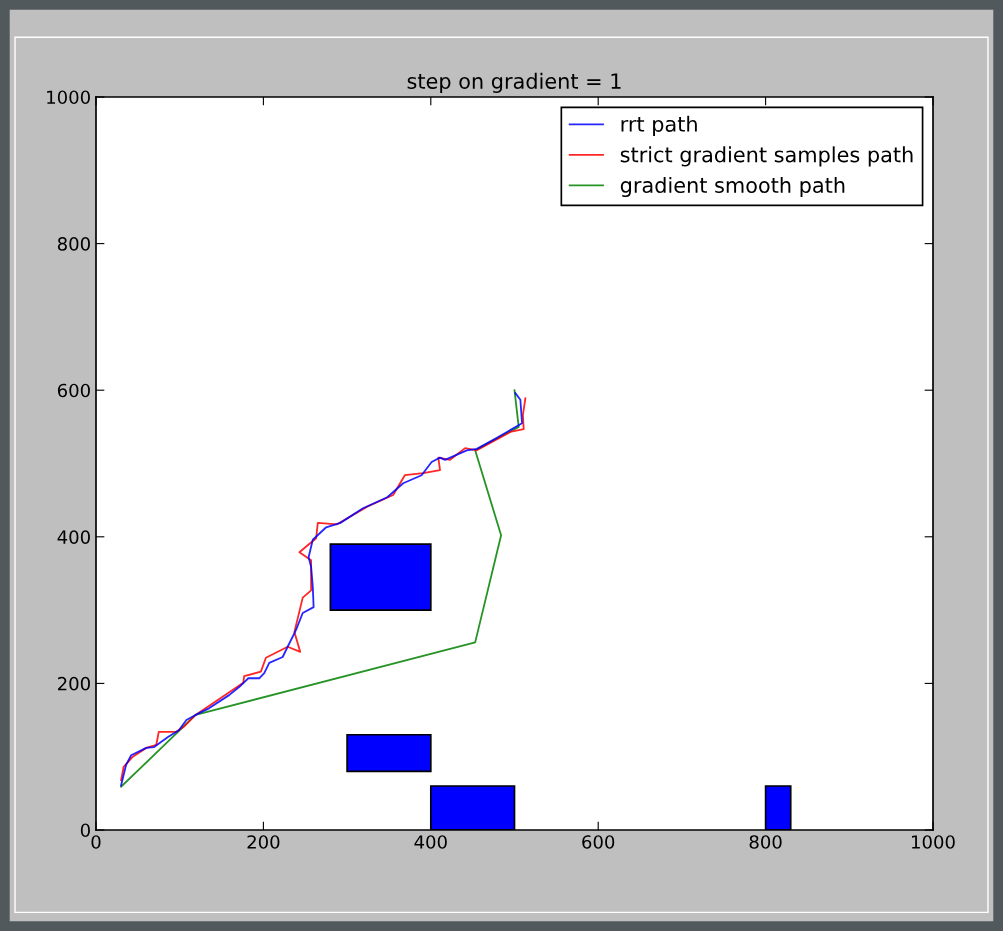 The width and height of the screenshot is (1003, 931). I want to click on chart-title: step on gradient = 1, so click(514, 82).